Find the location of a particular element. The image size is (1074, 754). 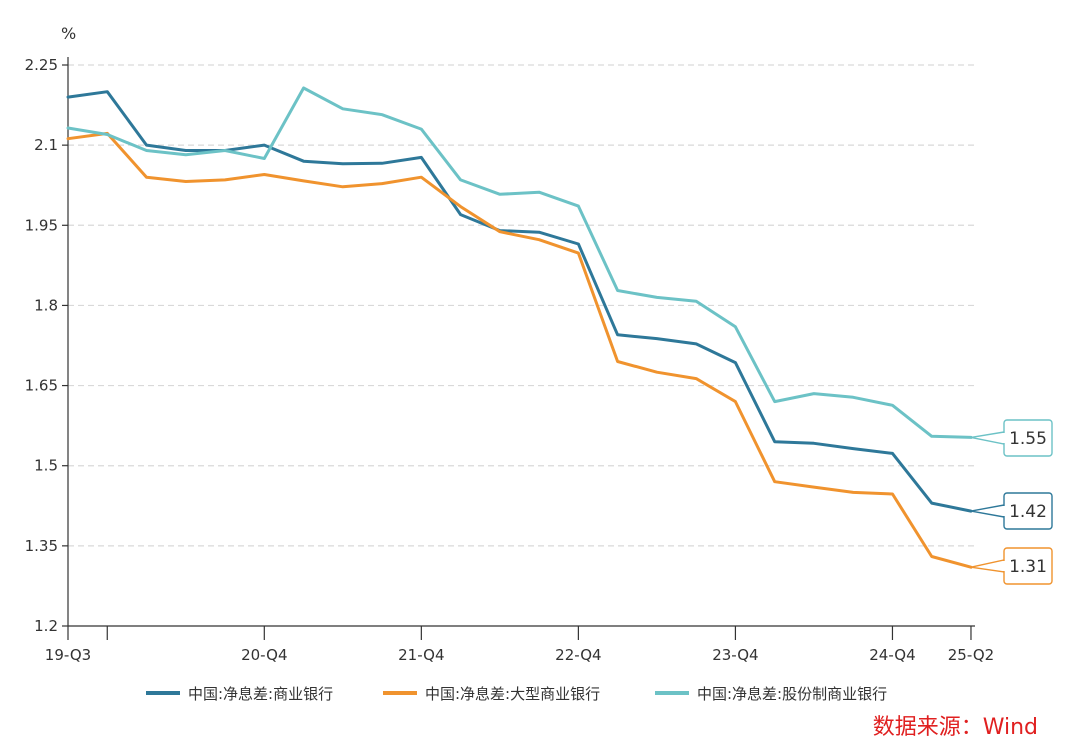

end-labels: 1.42 1.31 1.55 is located at coordinates (1011, 502).